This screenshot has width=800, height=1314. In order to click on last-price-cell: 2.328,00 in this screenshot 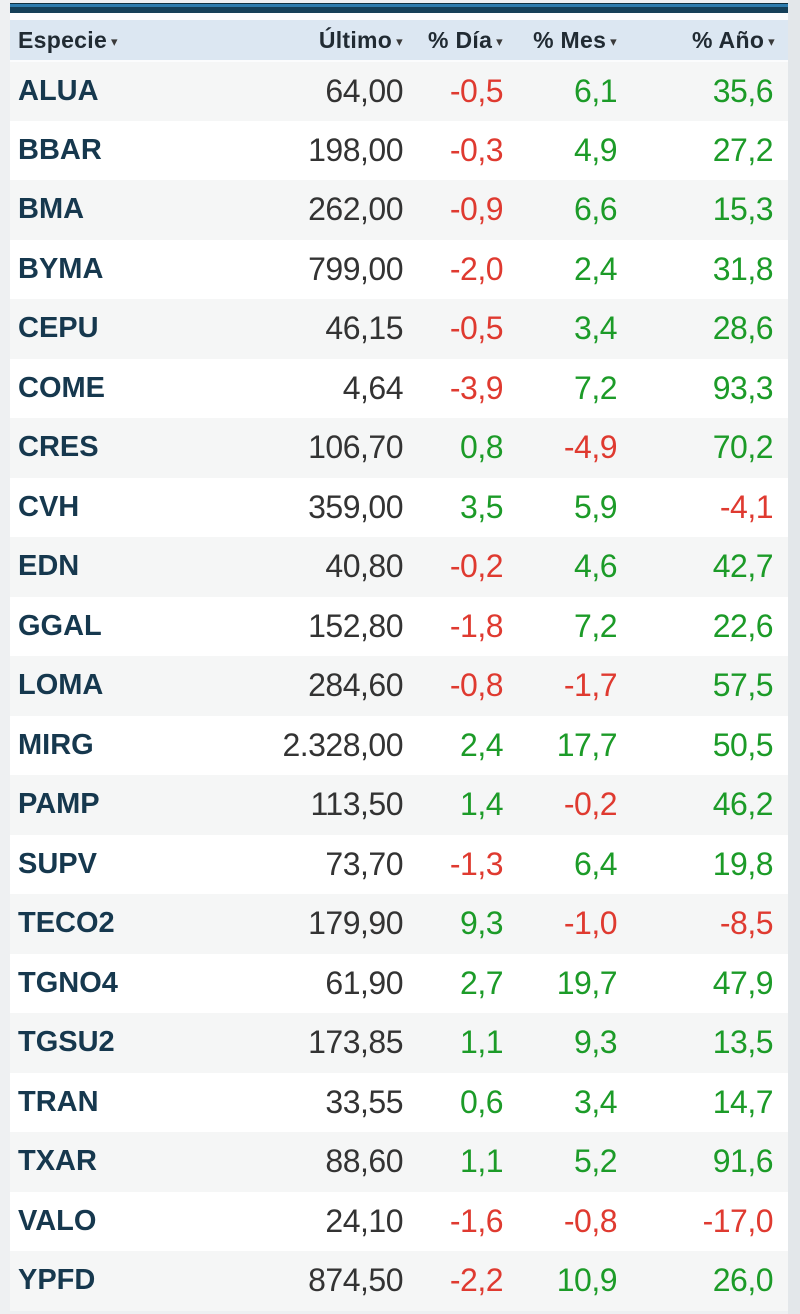, I will do `click(328, 745)`.